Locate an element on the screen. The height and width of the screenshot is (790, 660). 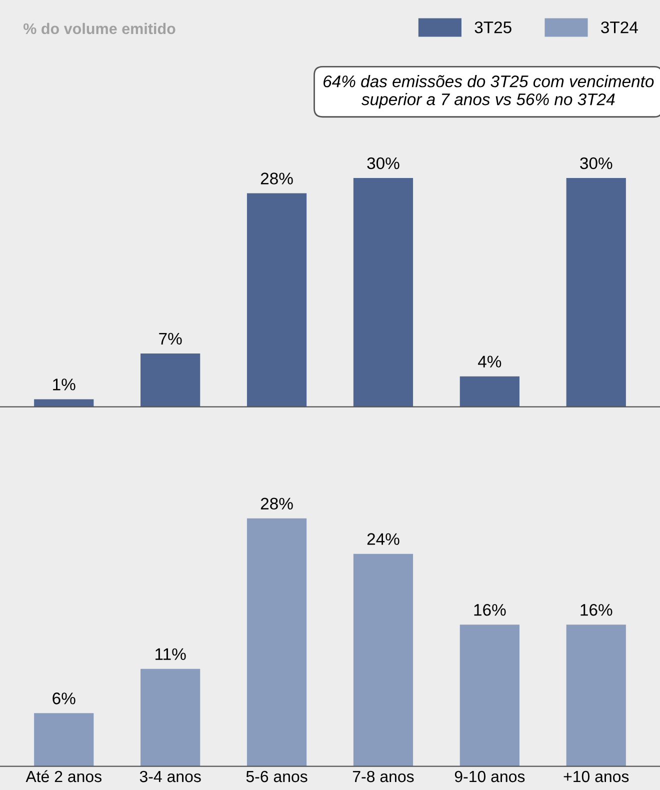
data-label: 6% is located at coordinates (64, 698).